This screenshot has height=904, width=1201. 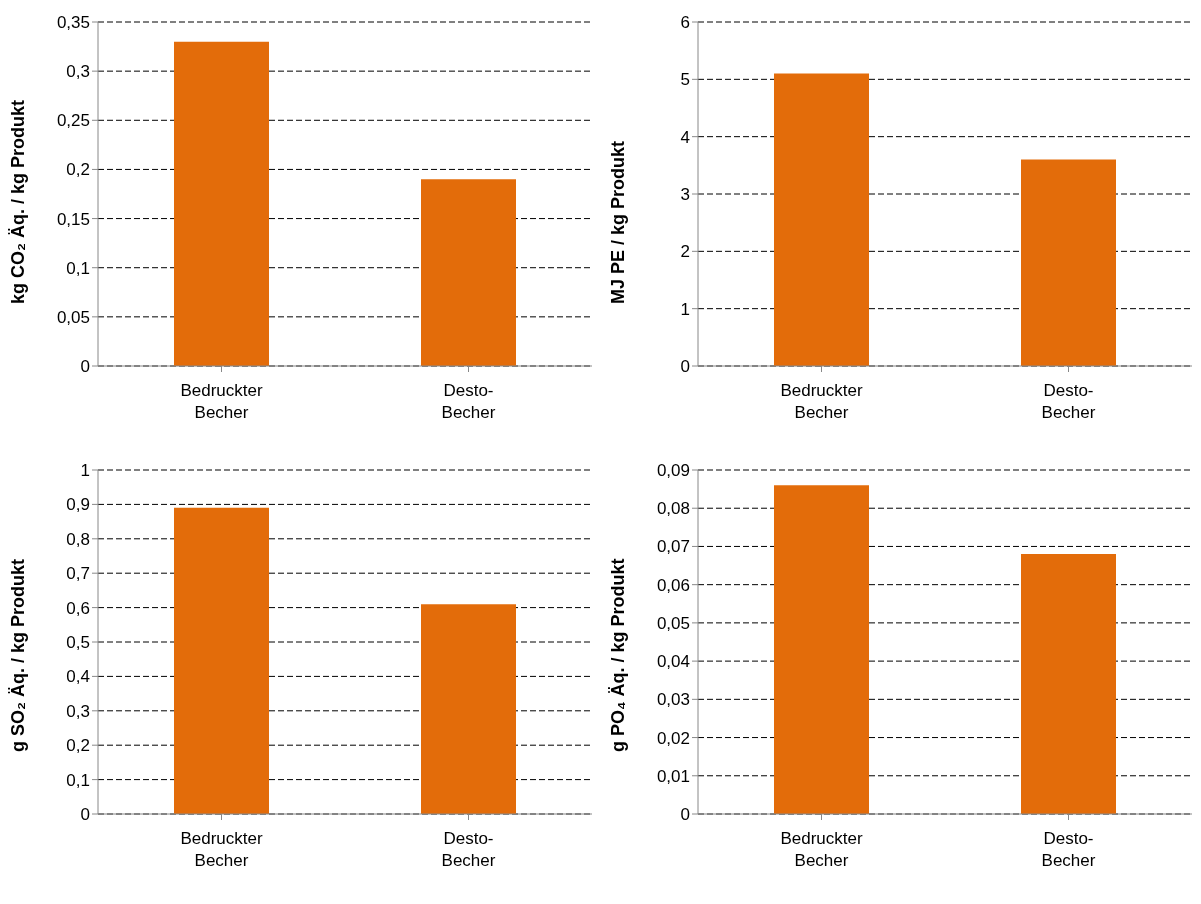 I want to click on y-tick-label: 0,35, so click(x=73, y=23).